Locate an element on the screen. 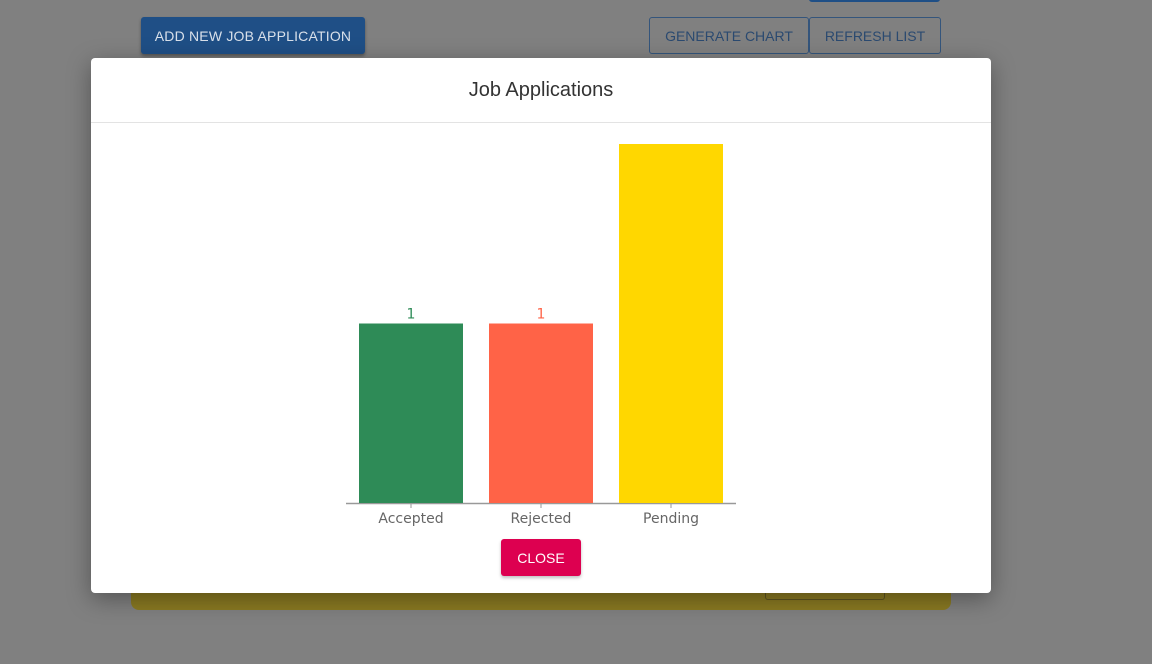 The image size is (1152, 664). modal-title: Job Applications is located at coordinates (541, 89).